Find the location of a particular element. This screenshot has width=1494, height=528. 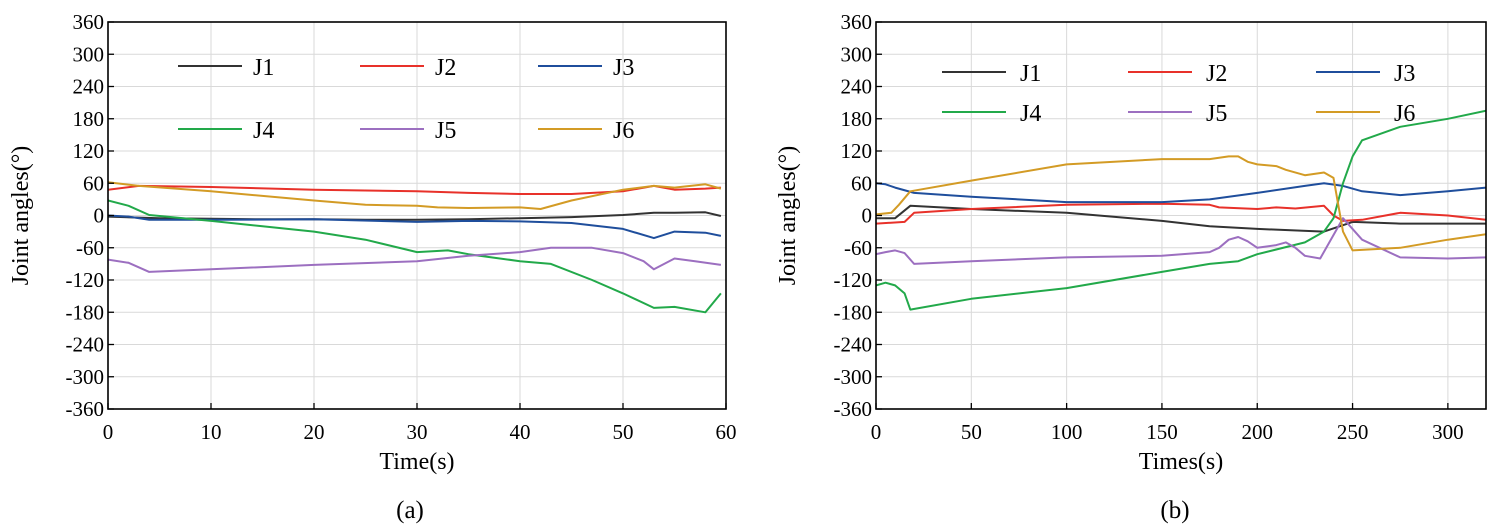

panel-caption: (b) is located at coordinates (1174, 510).